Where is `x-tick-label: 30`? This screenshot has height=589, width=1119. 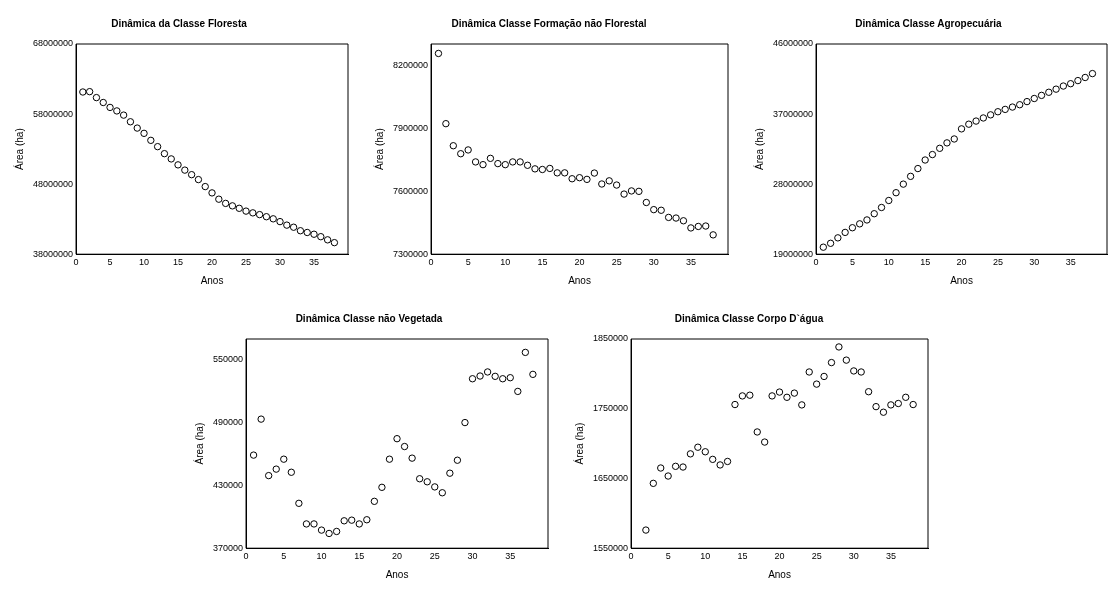 x-tick-label: 30 is located at coordinates (472, 556).